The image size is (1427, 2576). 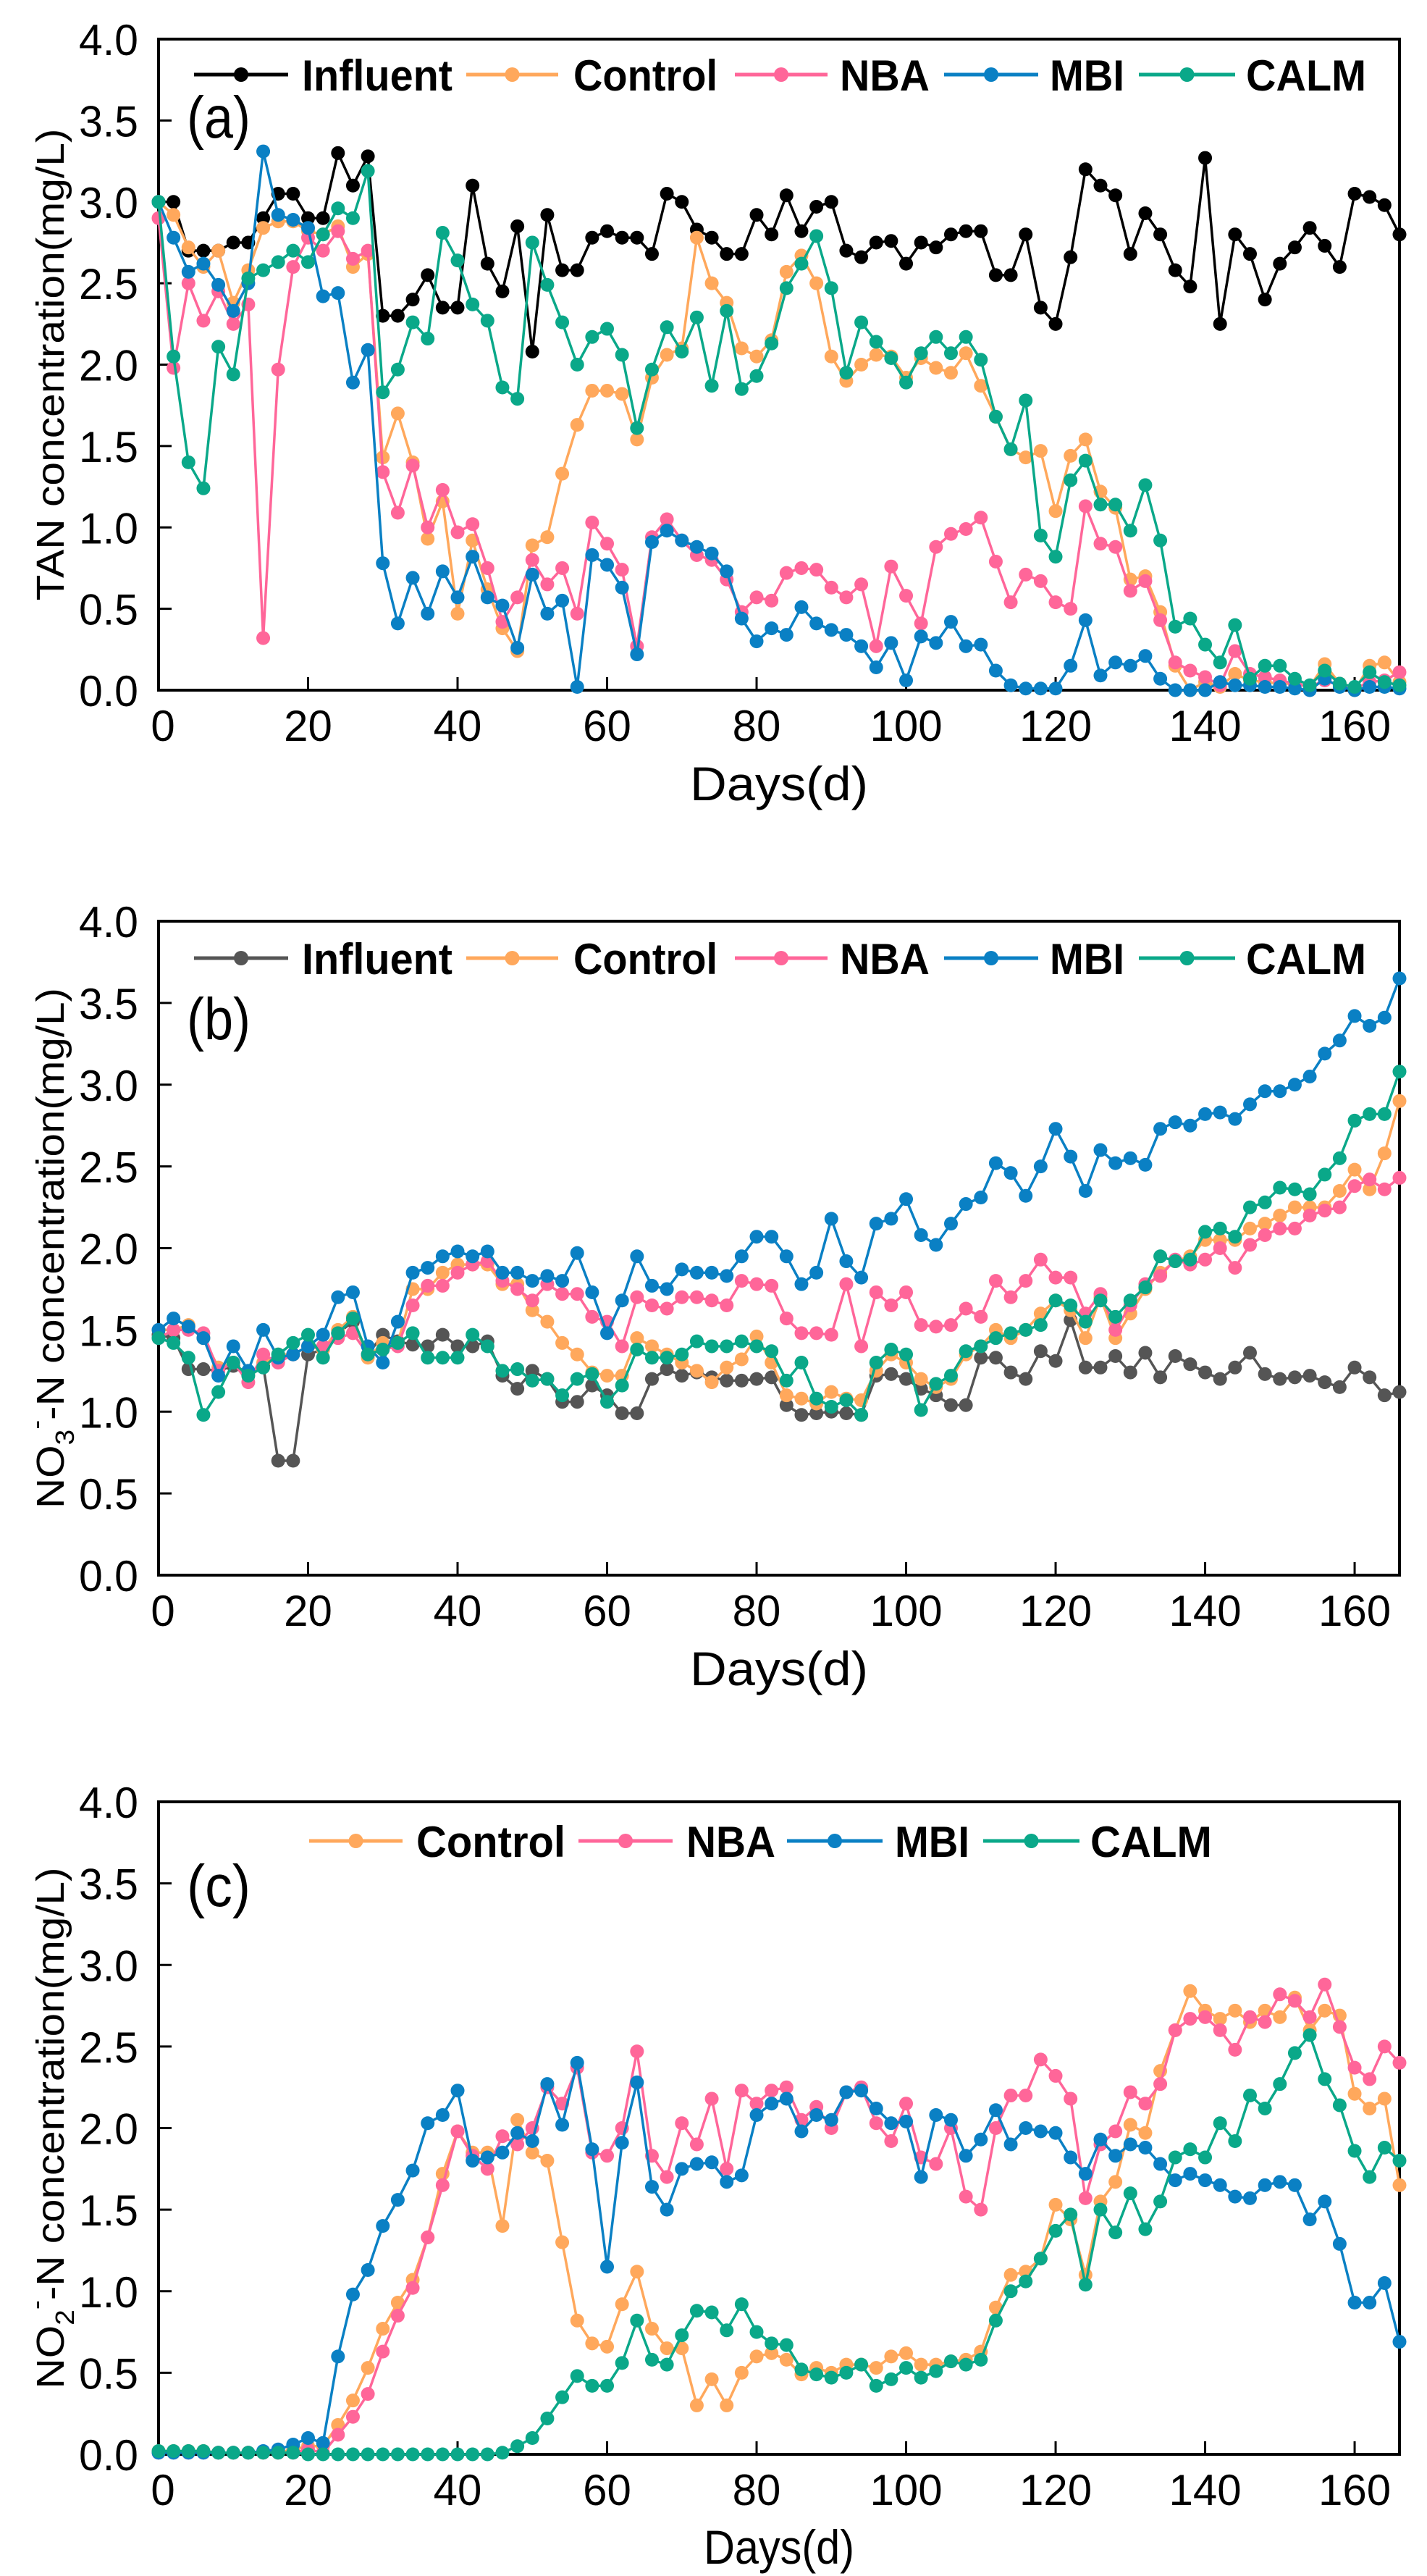 What do you see at coordinates (377, 959) in the screenshot?
I see `legend-label: Influent` at bounding box center [377, 959].